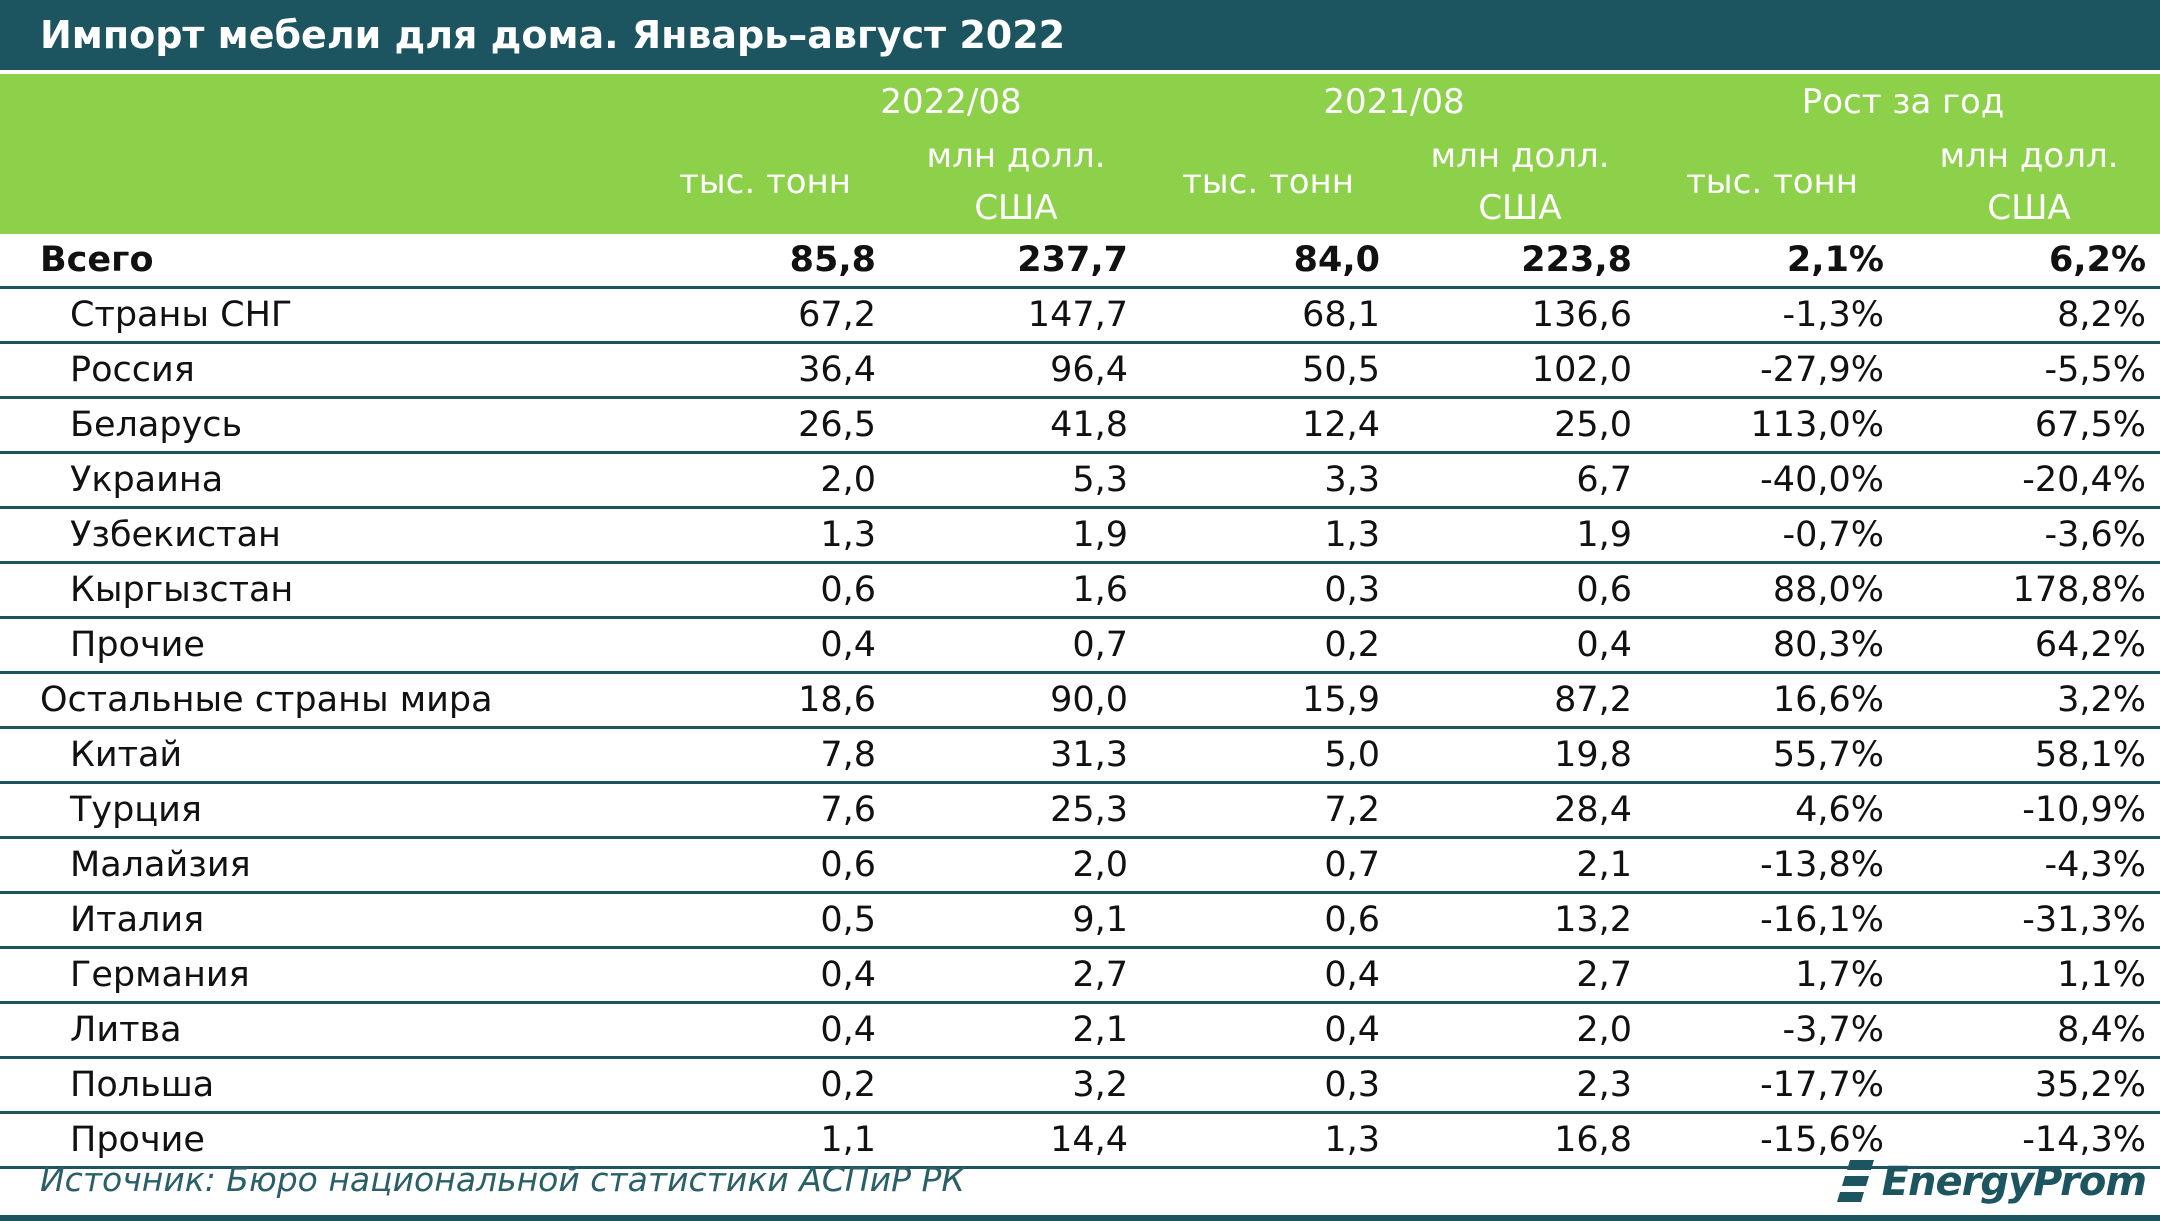 The width and height of the screenshot is (2160, 1221). Describe the element at coordinates (2014, 1182) in the screenshot. I see `logo-text: EnergyProm` at that location.